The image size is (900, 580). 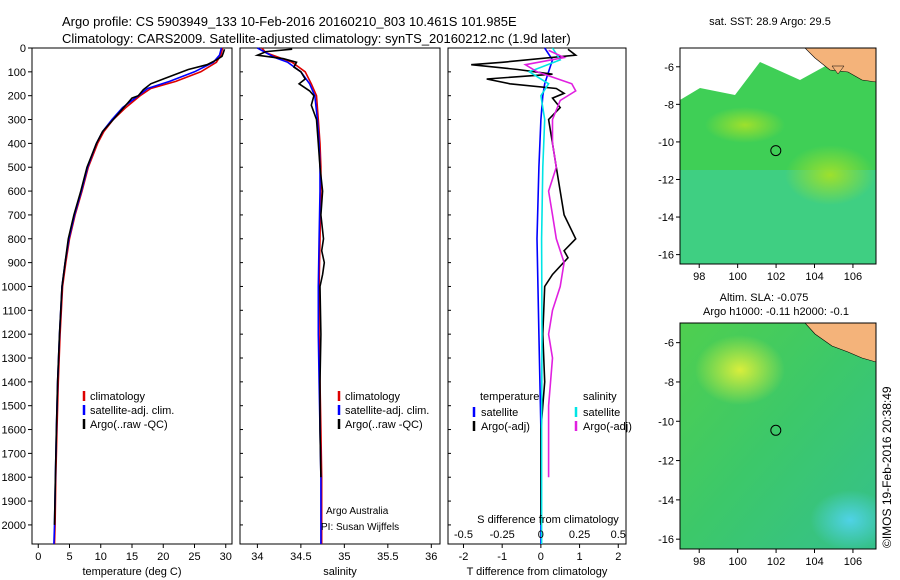 What do you see at coordinates (194, 557) in the screenshot?
I see `x-tick-label: 25` at bounding box center [194, 557].